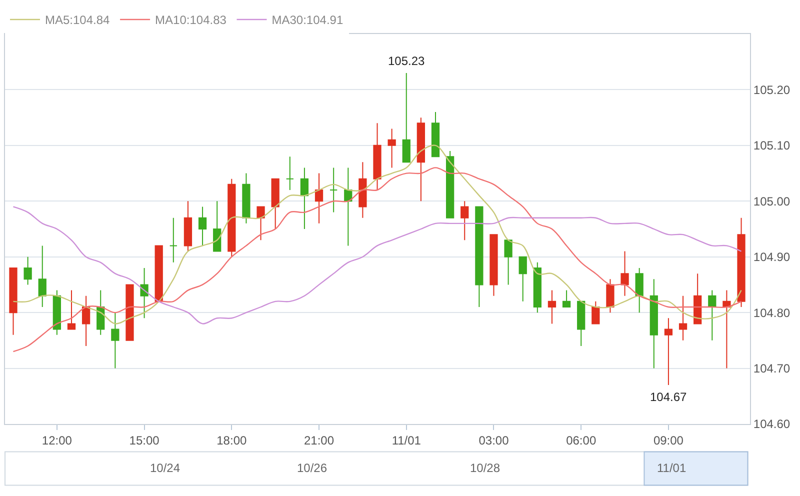 Image resolution: width=800 pixels, height=496 pixels. What do you see at coordinates (312, 468) in the screenshot?
I see `text: 10/26` at bounding box center [312, 468].